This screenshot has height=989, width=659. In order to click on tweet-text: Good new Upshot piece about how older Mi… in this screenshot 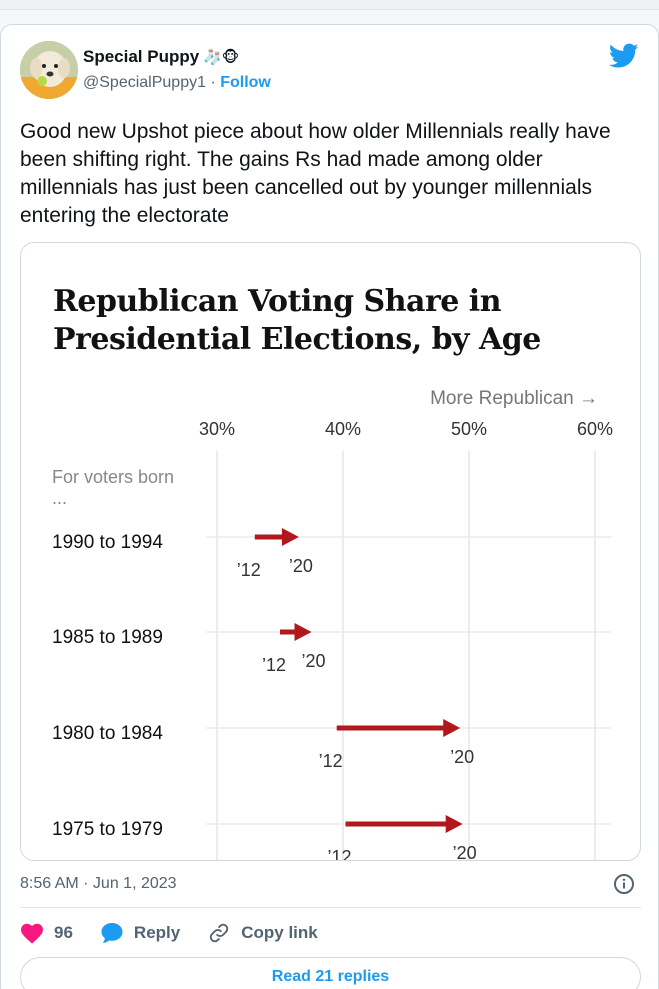, I will do `click(315, 173)`.